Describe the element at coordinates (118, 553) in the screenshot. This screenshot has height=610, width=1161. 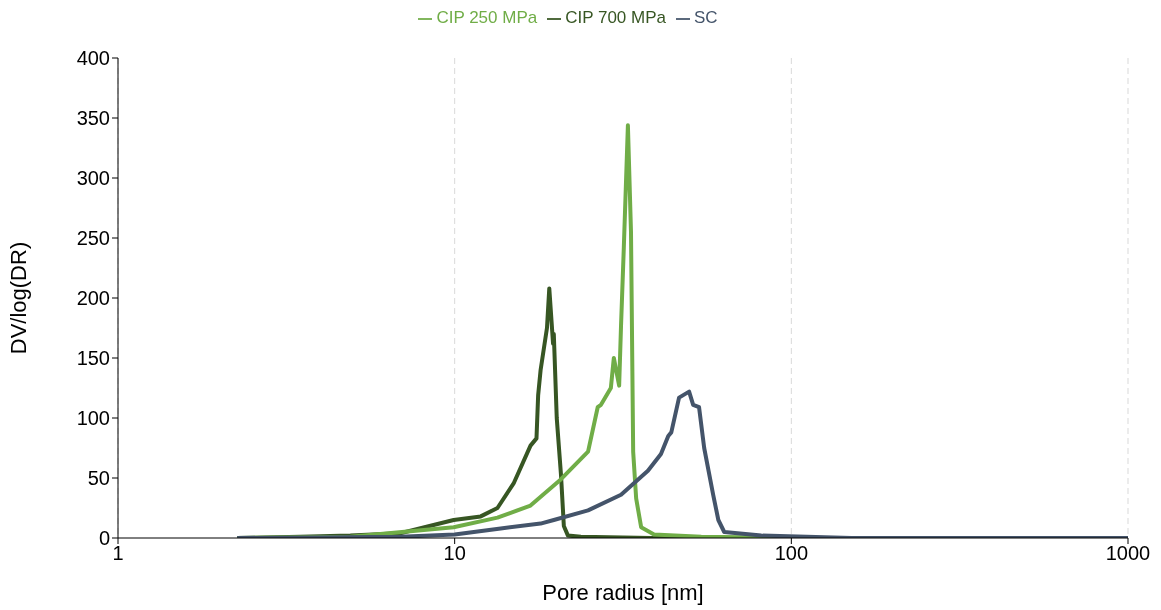
I see `x-tick-label: 1` at that location.